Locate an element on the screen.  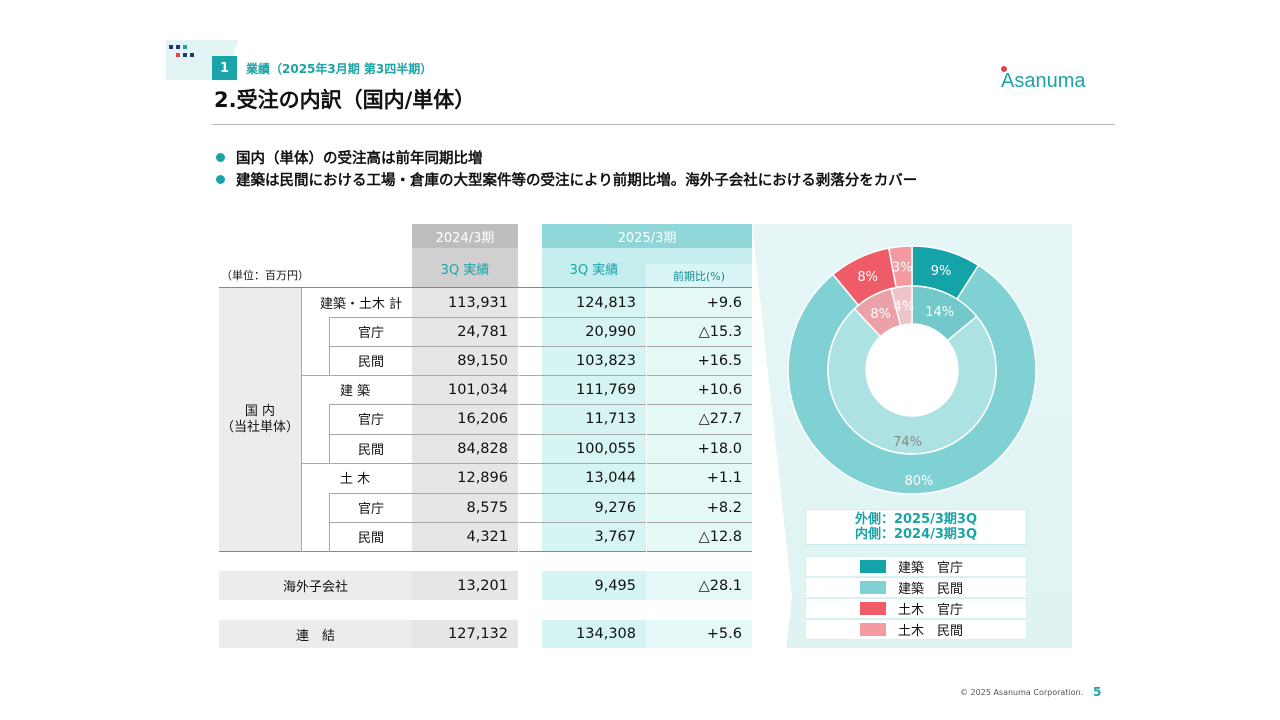
ring-legend: 外側：2025/3期3Q 内側：2024/3期3Q is located at coordinates (916, 527).